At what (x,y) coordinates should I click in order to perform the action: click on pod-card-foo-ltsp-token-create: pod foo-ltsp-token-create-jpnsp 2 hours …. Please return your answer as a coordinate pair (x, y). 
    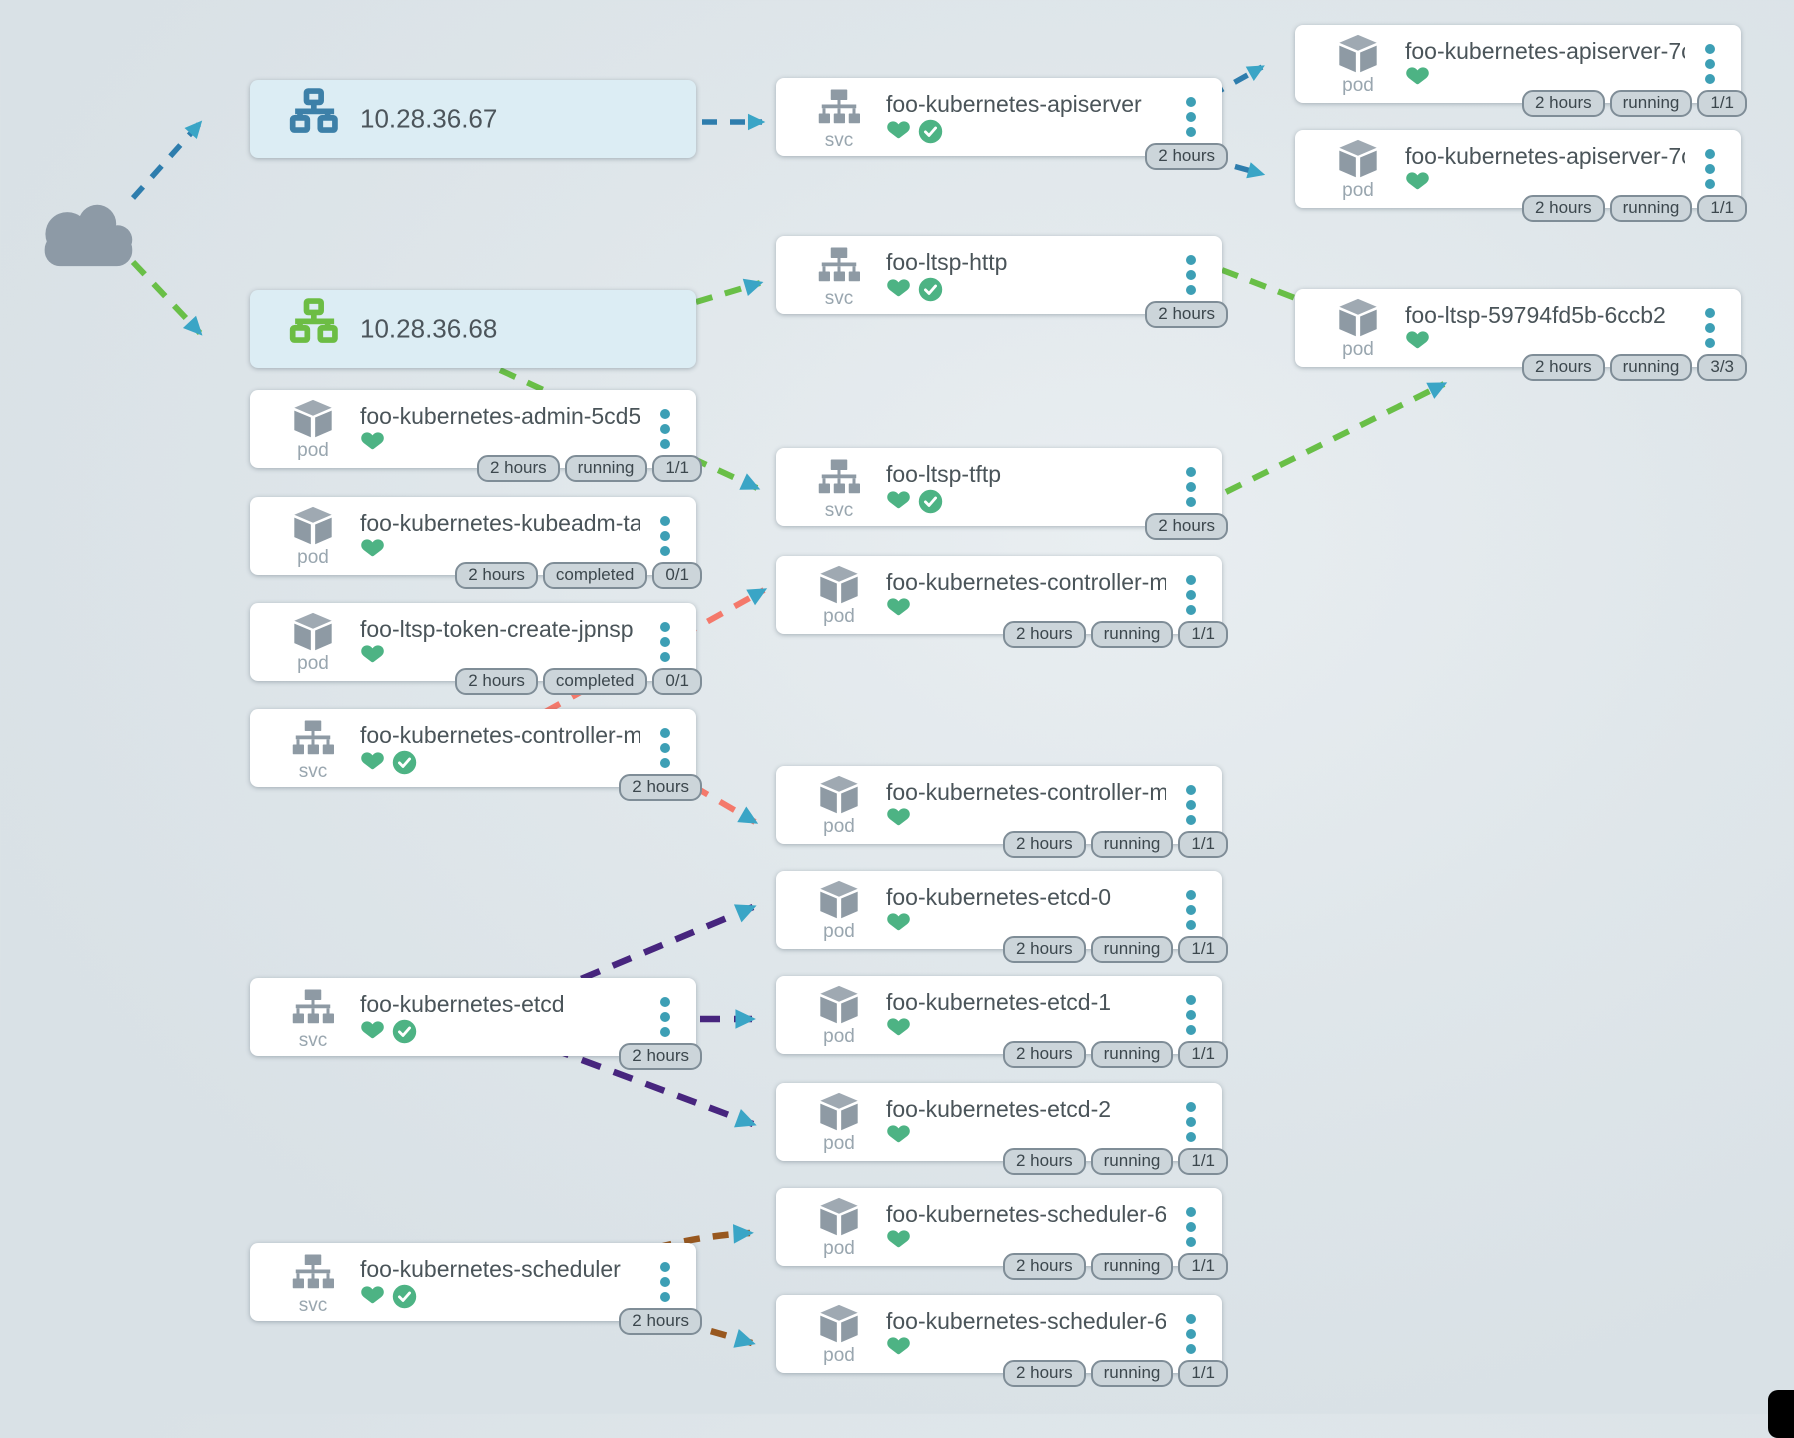
    Looking at the image, I should click on (476, 649).